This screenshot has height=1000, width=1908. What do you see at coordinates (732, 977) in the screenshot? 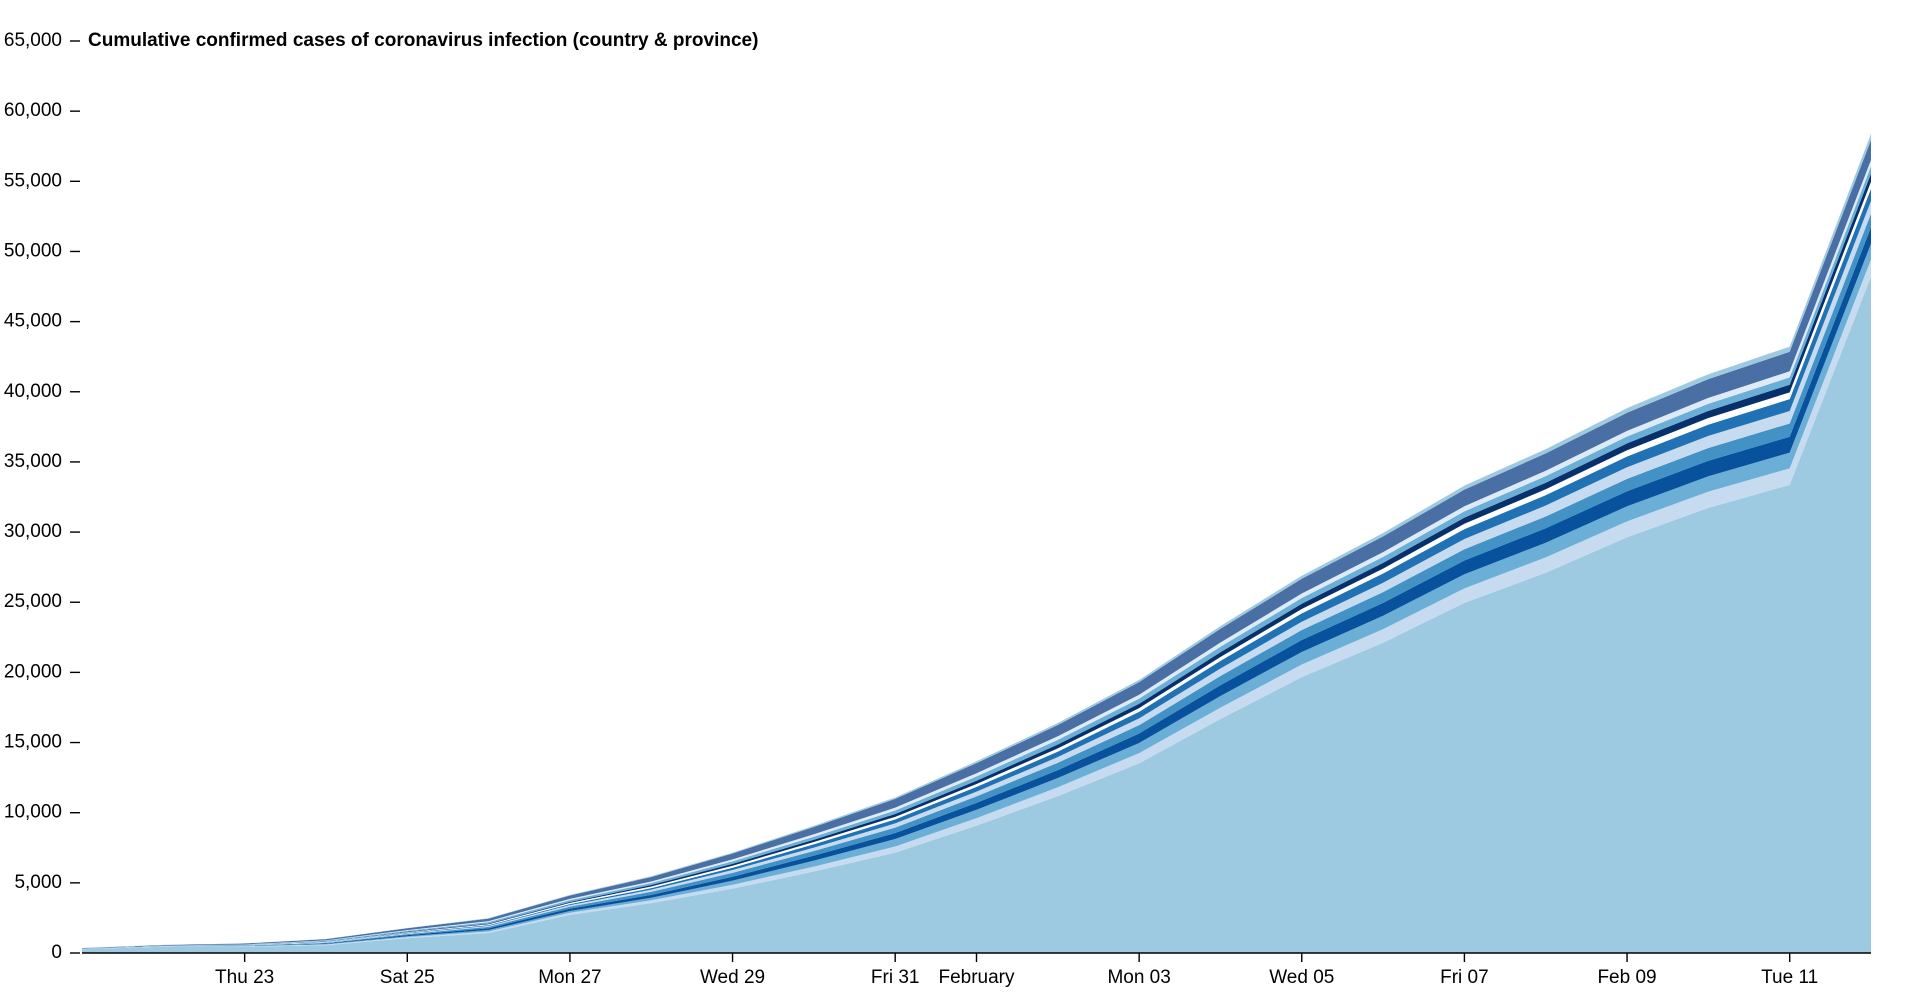
I see `x-tick-label: Wed 29` at bounding box center [732, 977].